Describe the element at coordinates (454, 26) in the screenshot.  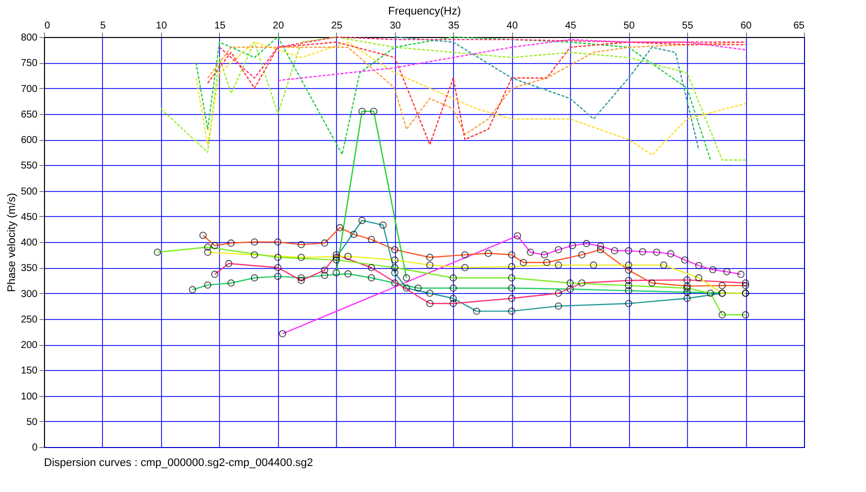
I see `x-tick-label: 35` at that location.